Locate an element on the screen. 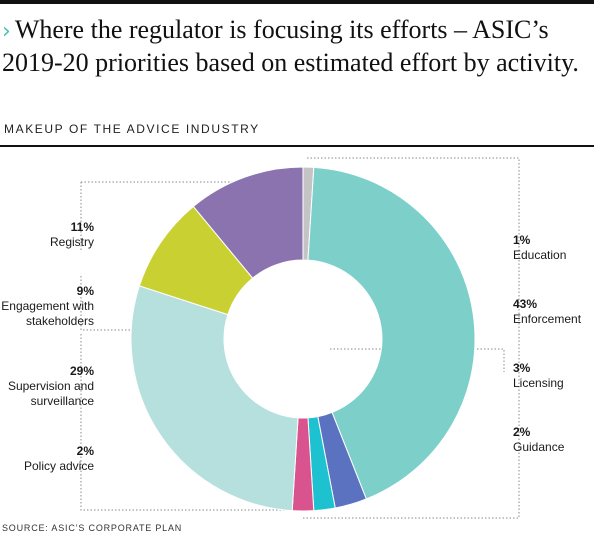 The height and width of the screenshot is (537, 594). label-licensing-name: Licensing is located at coordinates (538, 383).